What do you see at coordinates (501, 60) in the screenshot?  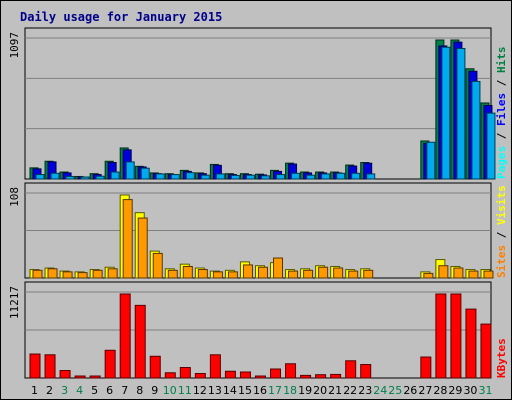 I see `legend-entry: Hits` at bounding box center [501, 60].